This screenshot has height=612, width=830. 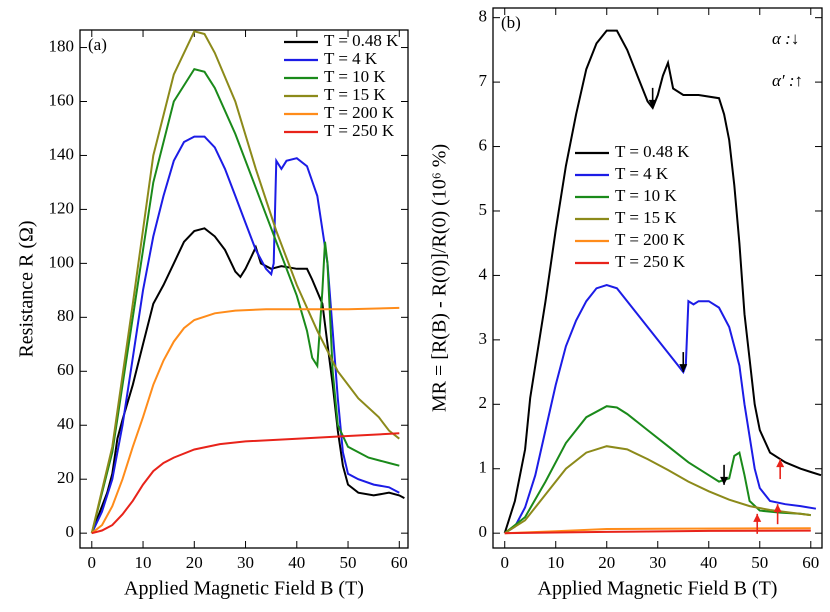 I want to click on y-axis-label: Resistance R (Ω), so click(x=27, y=288).